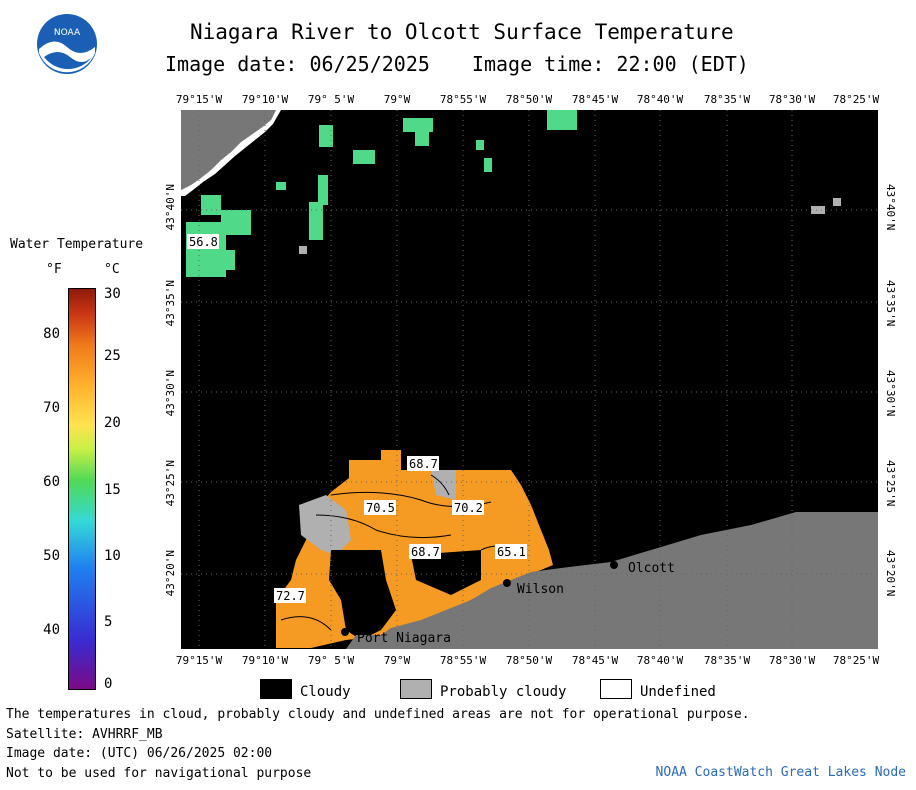  Describe the element at coordinates (331, 660) in the screenshot. I see `lon-label-bottom: 79° 5'W` at that location.